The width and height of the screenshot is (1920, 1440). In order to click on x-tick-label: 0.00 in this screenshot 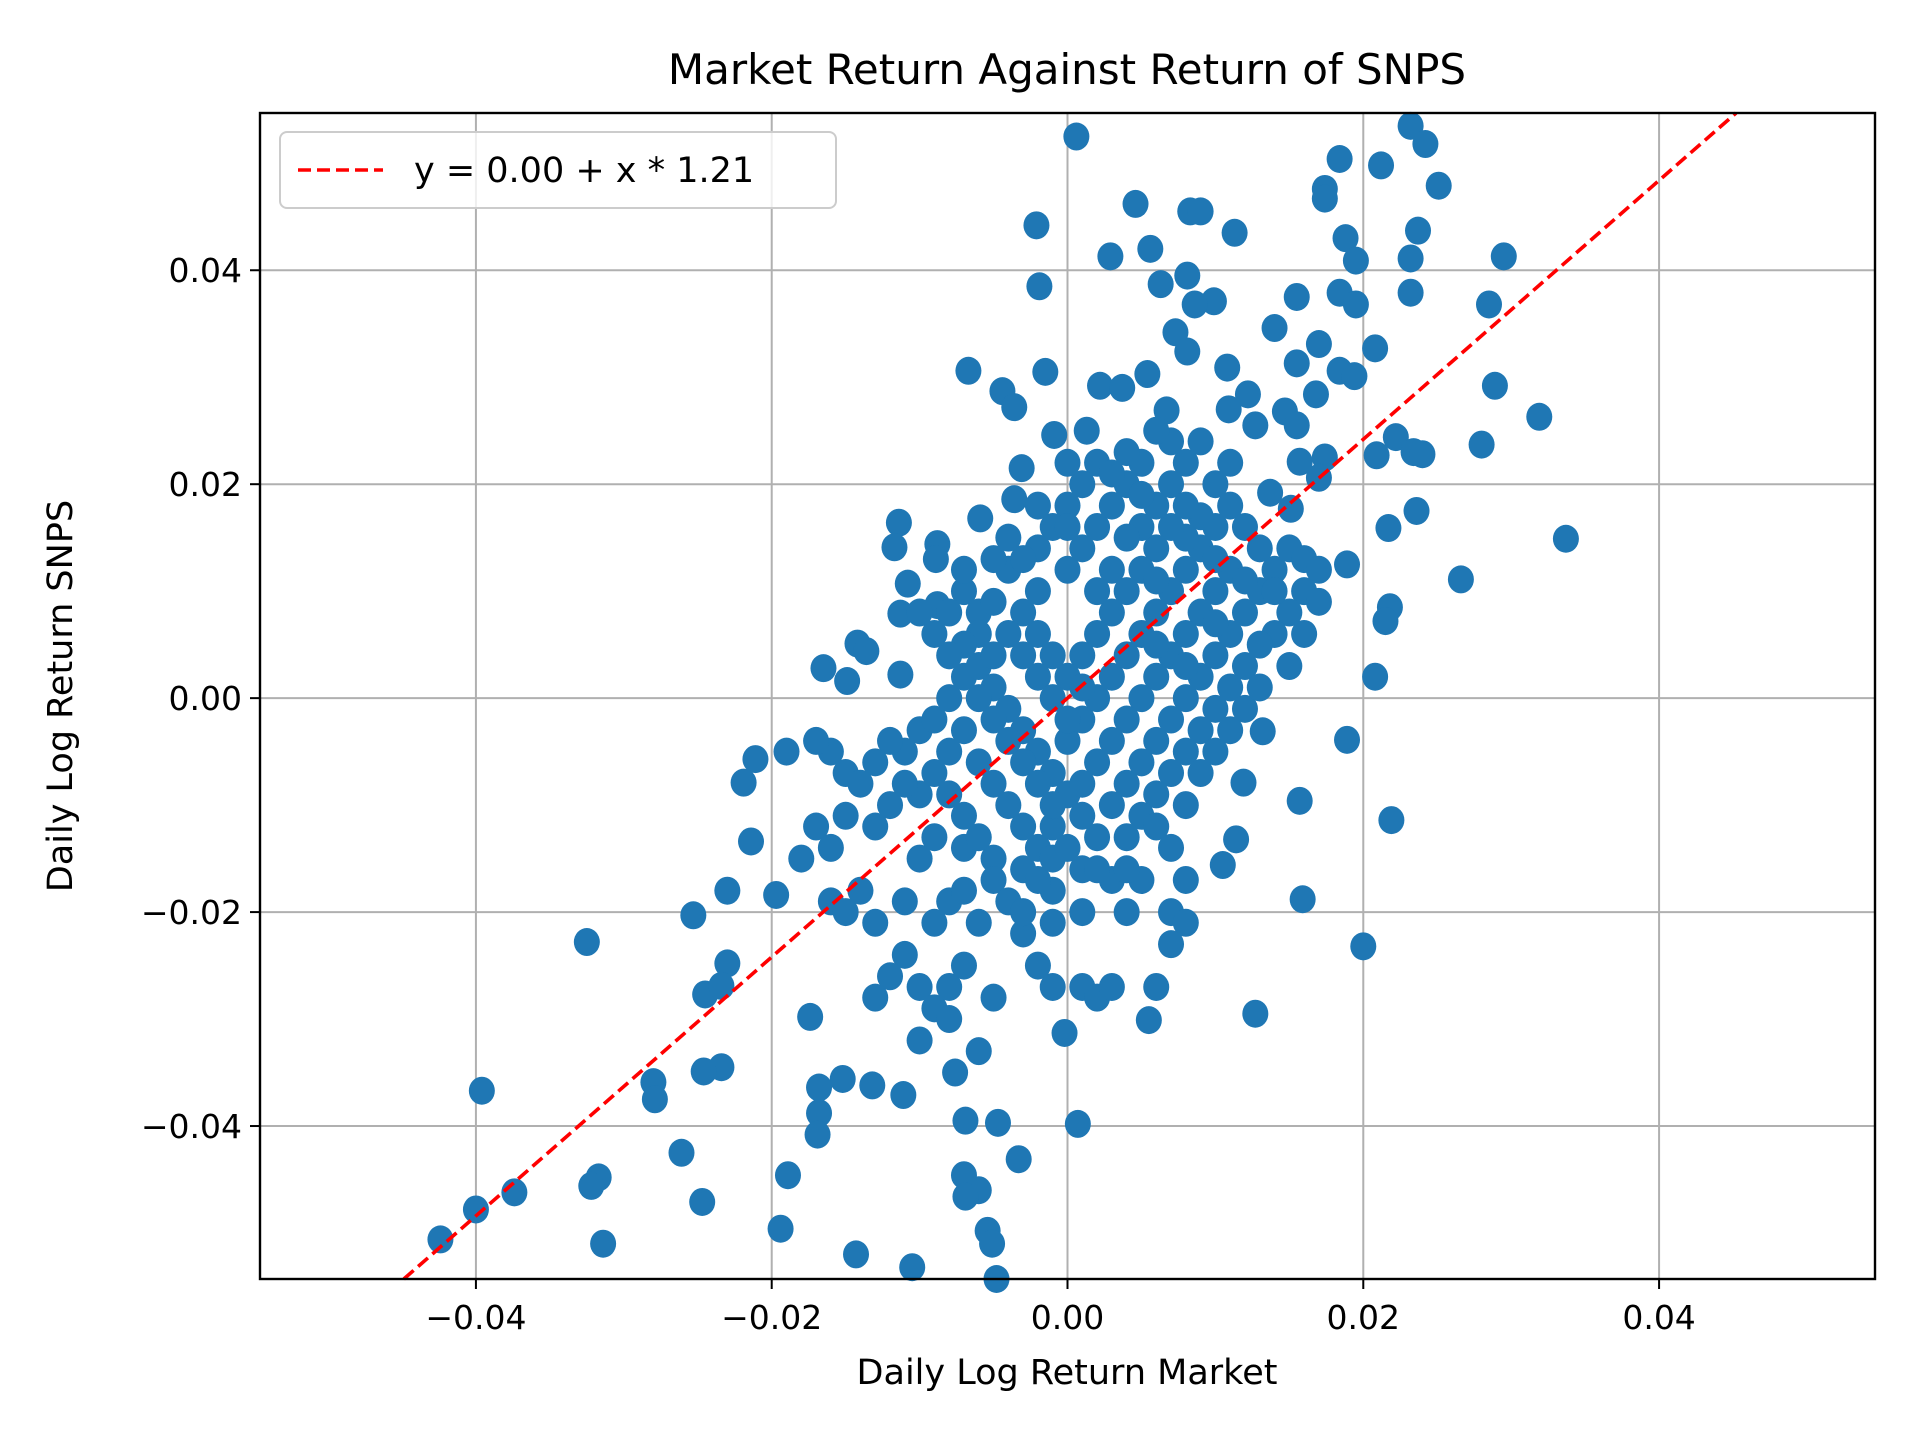, I will do `click(1067, 1317)`.